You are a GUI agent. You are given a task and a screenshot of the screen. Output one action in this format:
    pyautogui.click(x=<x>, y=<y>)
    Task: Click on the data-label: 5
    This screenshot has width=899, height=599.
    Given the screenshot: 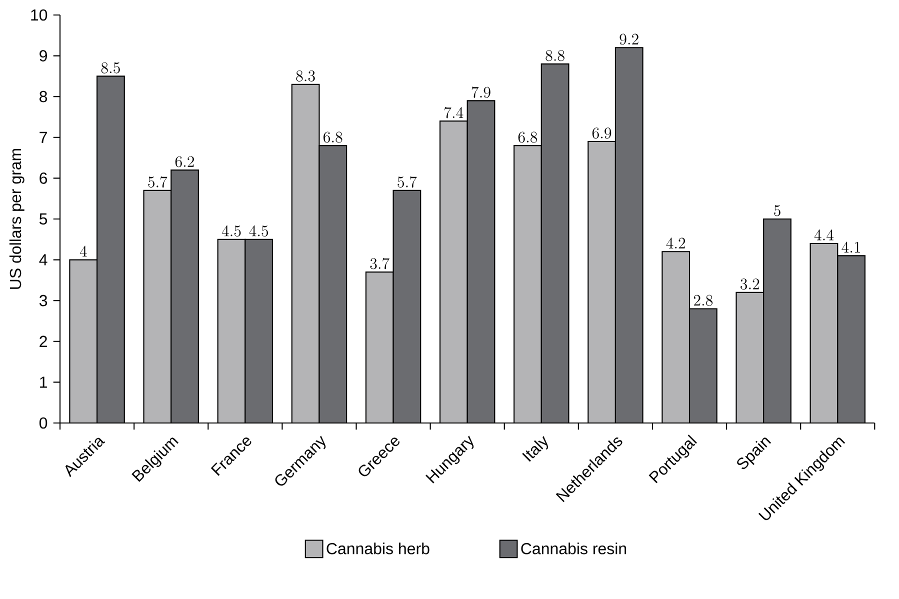 What is the action you would take?
    pyautogui.click(x=777, y=210)
    